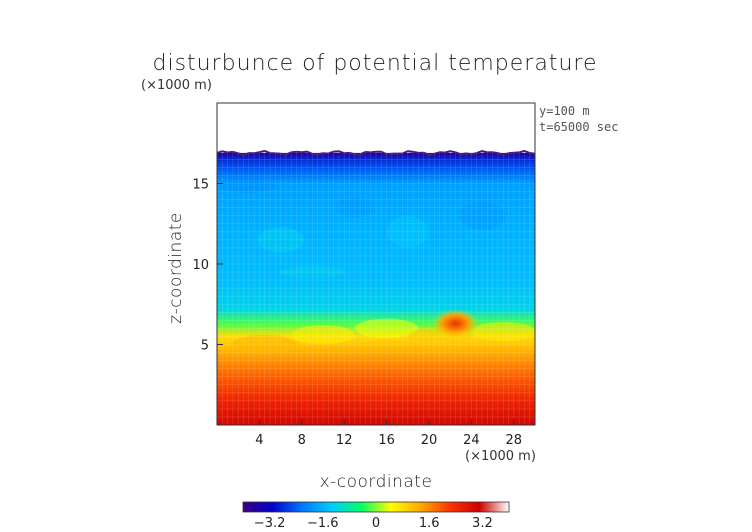  What do you see at coordinates (323, 523) in the screenshot?
I see `colorbar-tick-label: −1.6` at bounding box center [323, 523].